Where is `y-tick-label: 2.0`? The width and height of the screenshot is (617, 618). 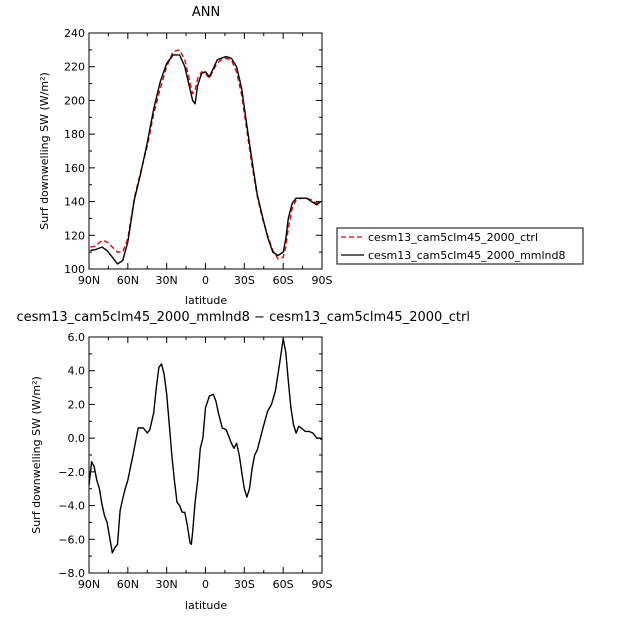 y-tick-label: 2.0 is located at coordinates (77, 404).